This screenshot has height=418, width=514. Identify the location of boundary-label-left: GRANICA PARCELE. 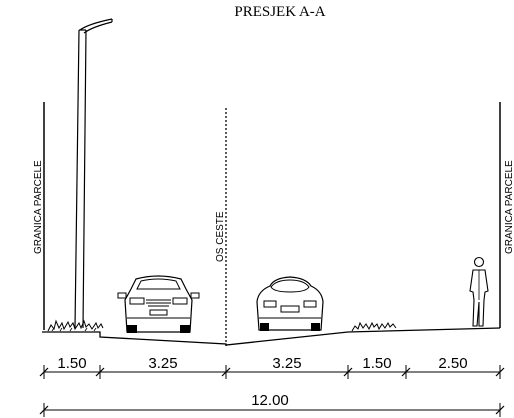
(38, 207).